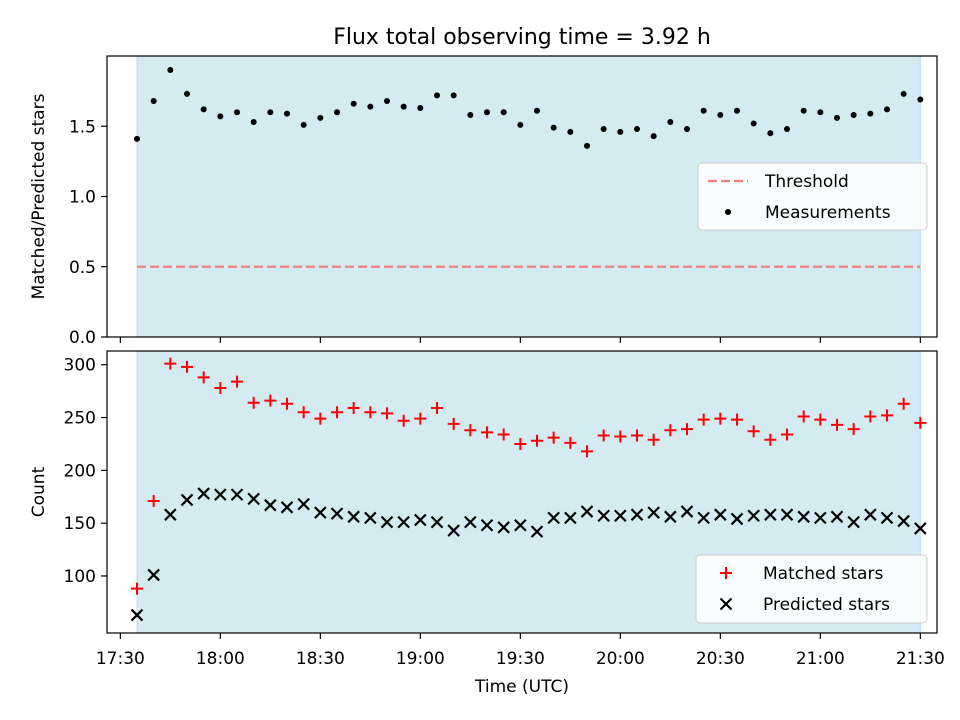  What do you see at coordinates (826, 605) in the screenshot?
I see `legend-label: Predicted stars` at bounding box center [826, 605].